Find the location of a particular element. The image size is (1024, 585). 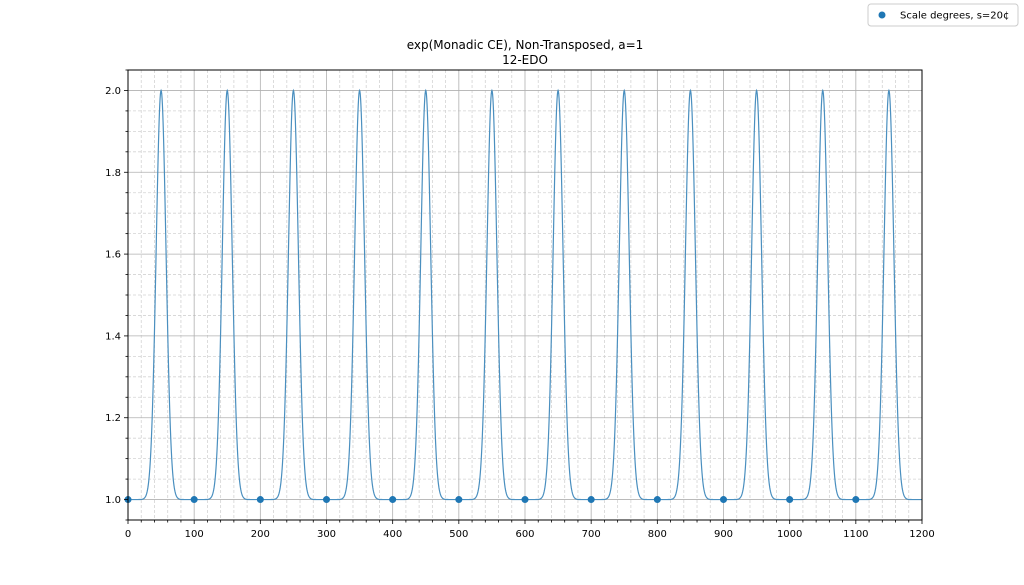

x-tick-label: 800 is located at coordinates (657, 534).